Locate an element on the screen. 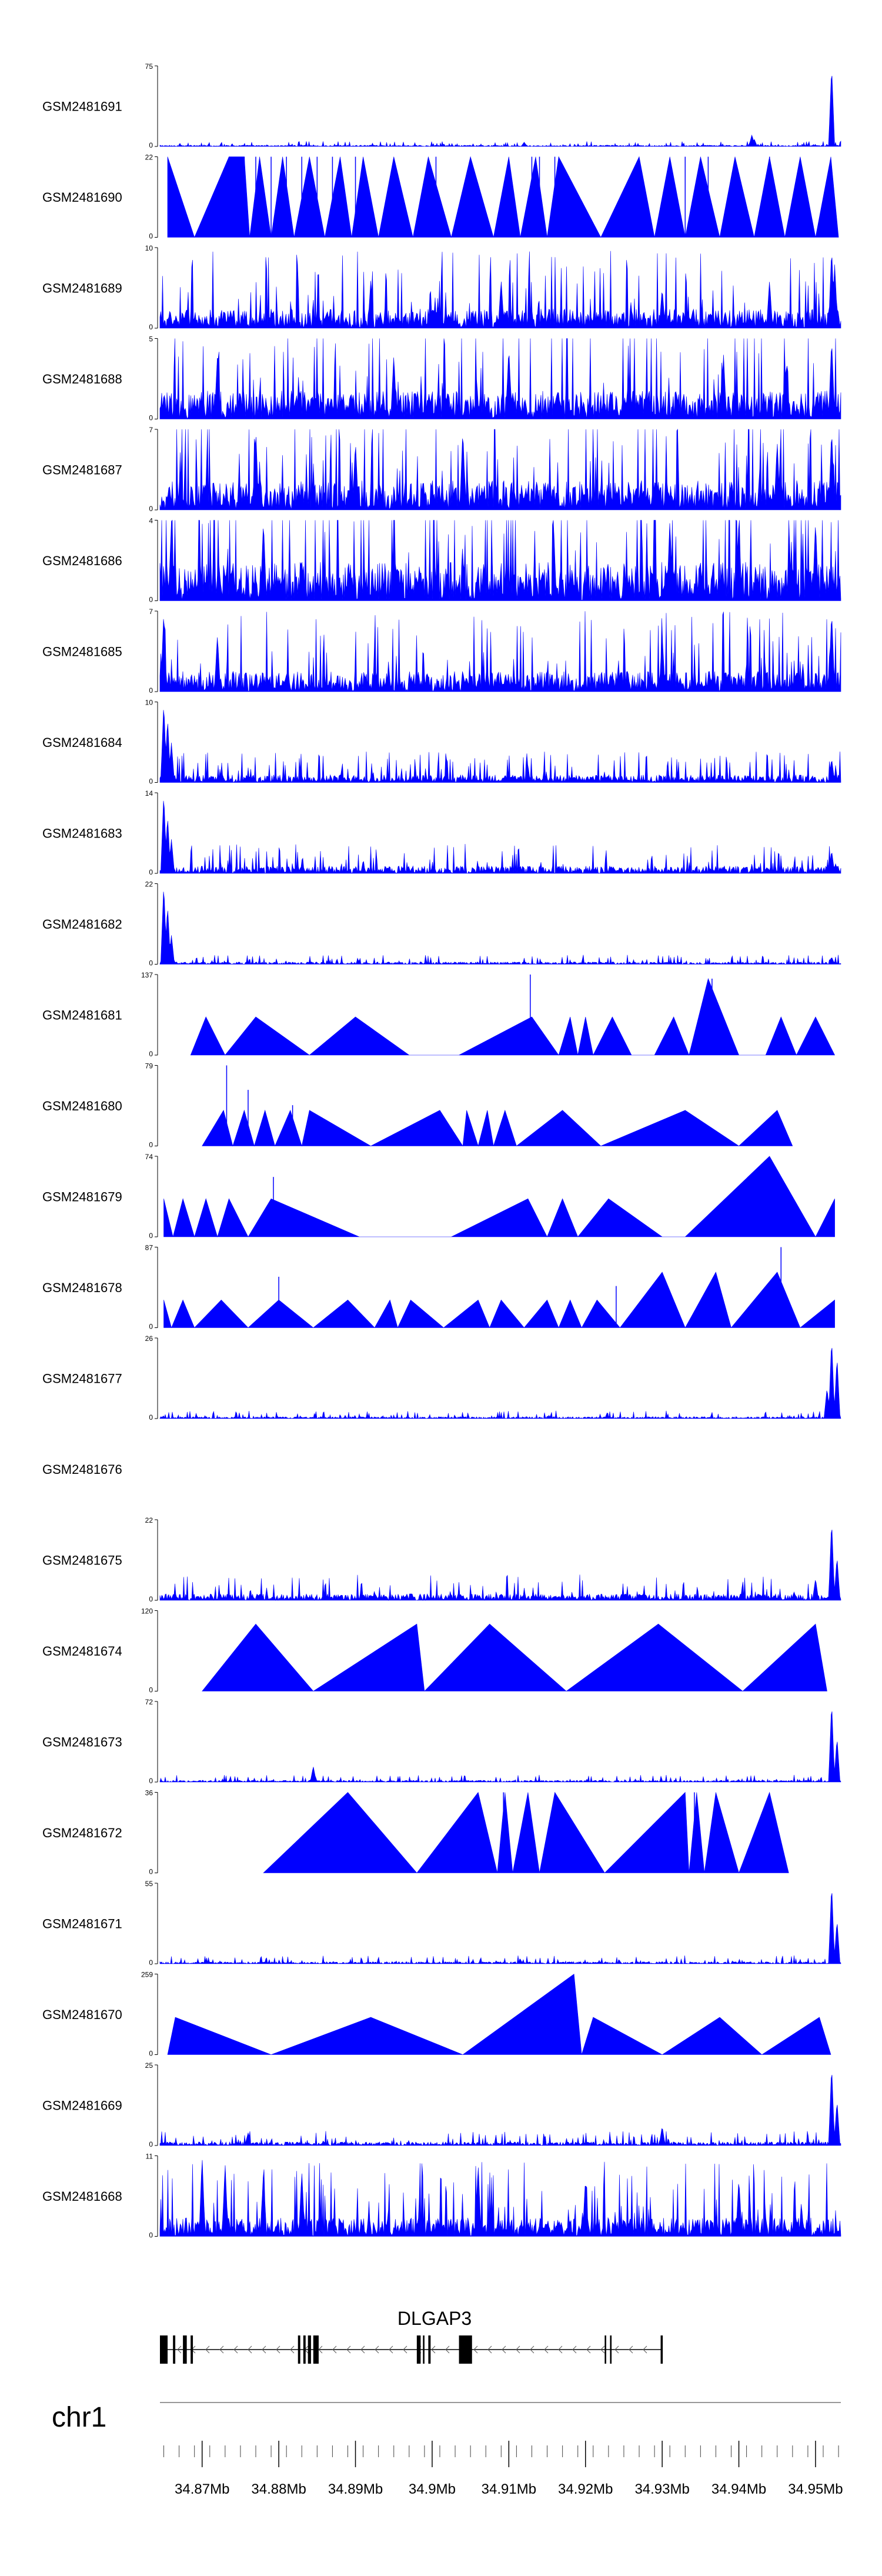 Image resolution: width=882 pixels, height=2576 pixels. axis-tick-label: 34.92Mb is located at coordinates (585, 2489).